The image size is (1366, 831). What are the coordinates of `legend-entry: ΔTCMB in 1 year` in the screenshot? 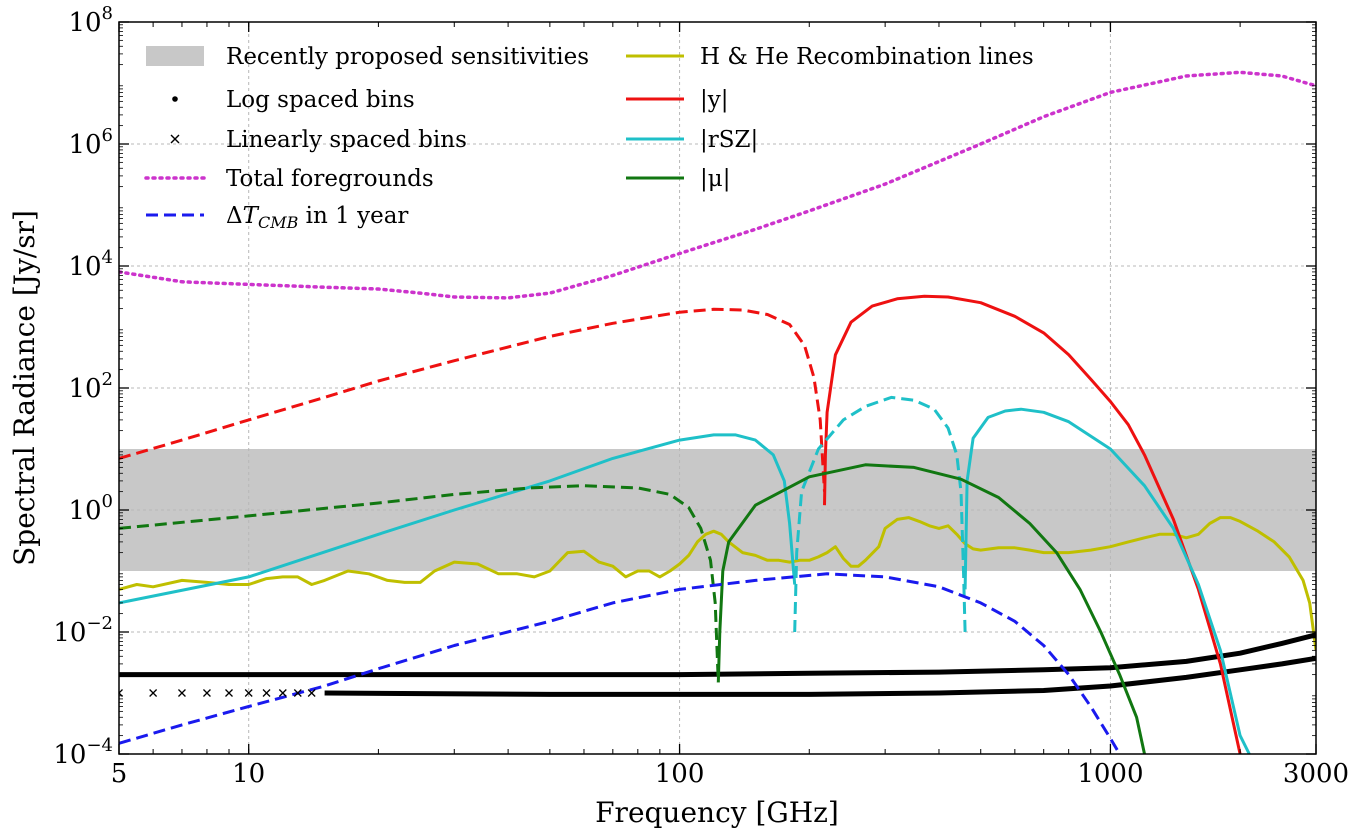 It's located at (277, 217).